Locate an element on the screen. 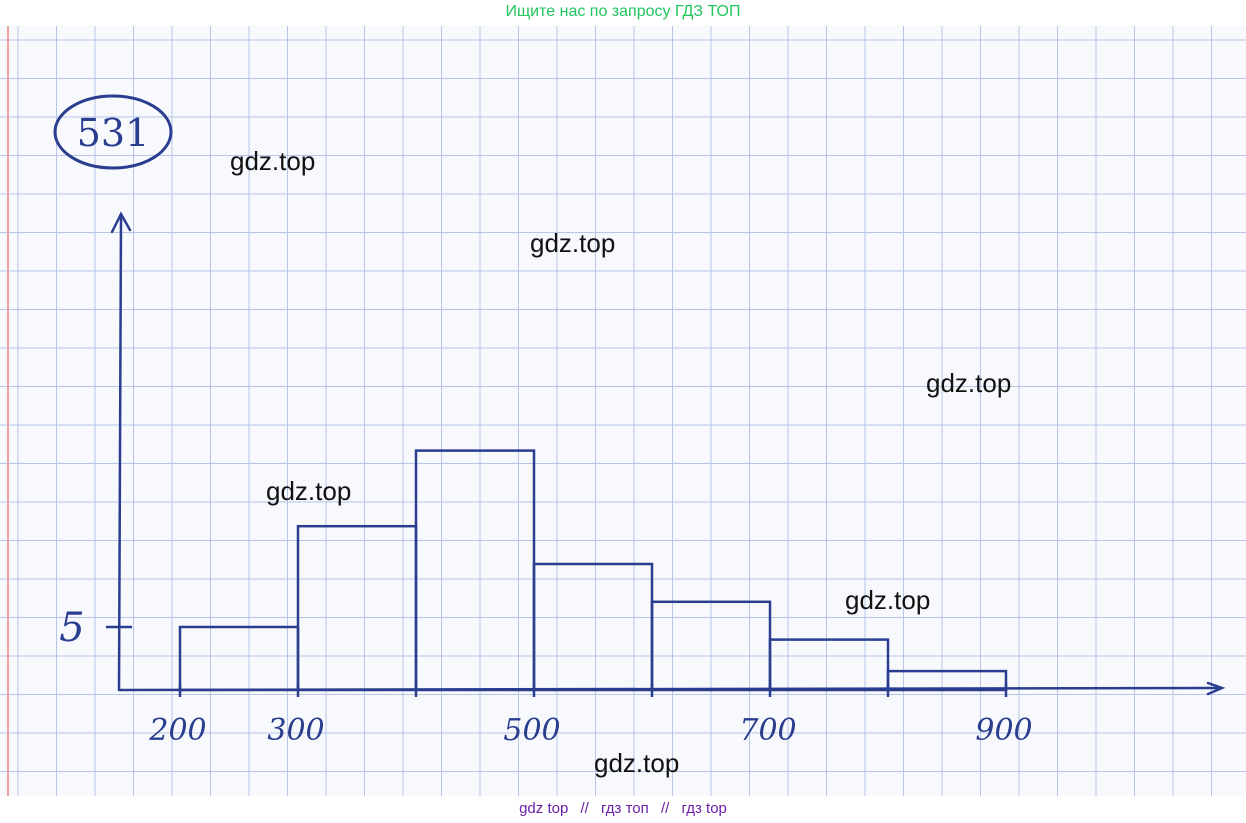 The height and width of the screenshot is (823, 1246). bottom-banner-text: гдз топ is located at coordinates (625, 808).